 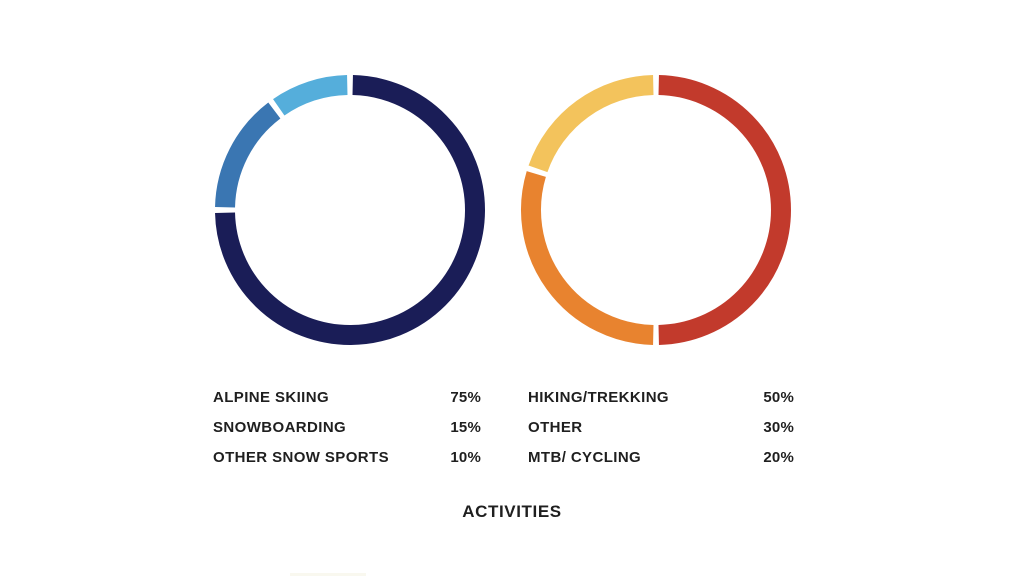 I want to click on legend-row: SNOWBOARDING 15%, so click(x=347, y=428).